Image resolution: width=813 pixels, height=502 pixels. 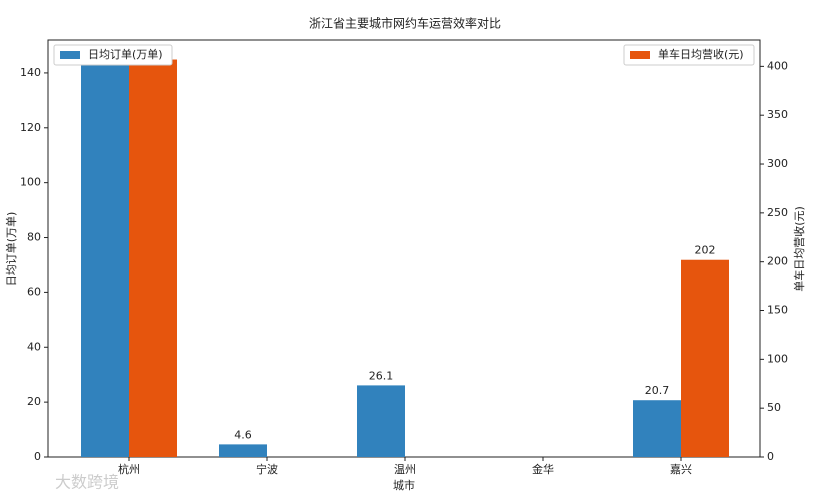 I want to click on y2-tick-label: 300, so click(x=777, y=163).